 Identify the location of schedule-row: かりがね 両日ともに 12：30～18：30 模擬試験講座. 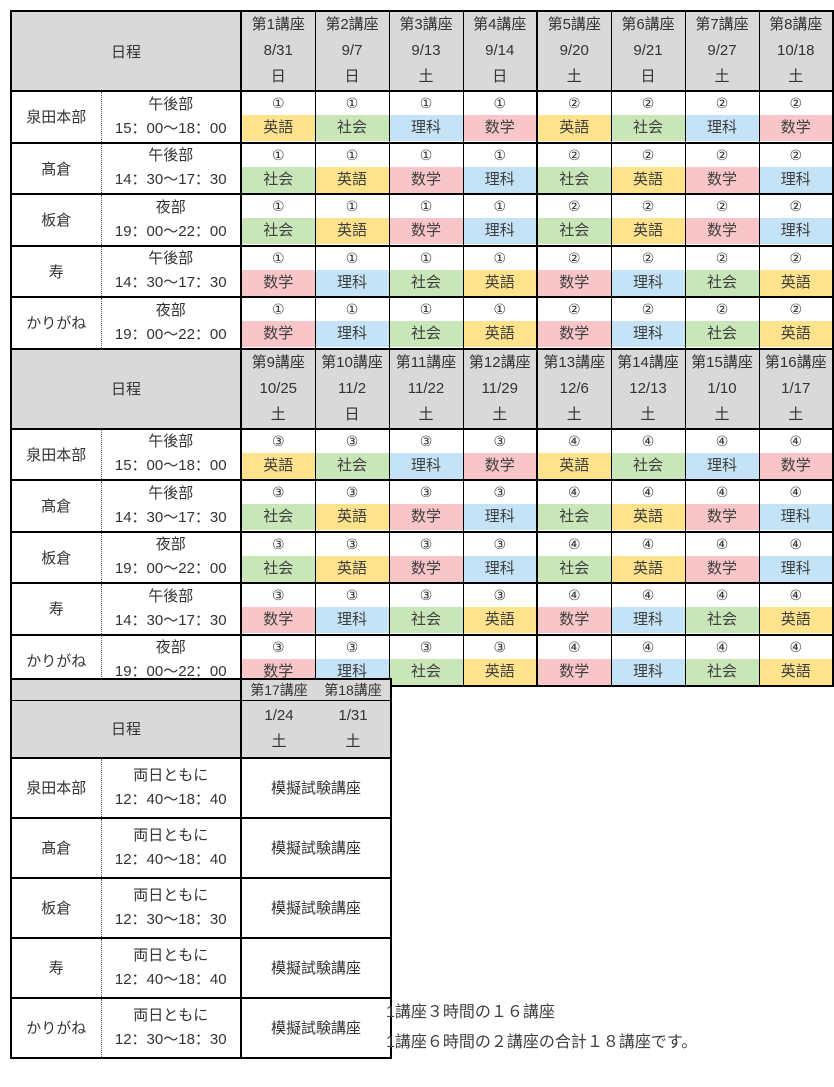
(201, 1028).